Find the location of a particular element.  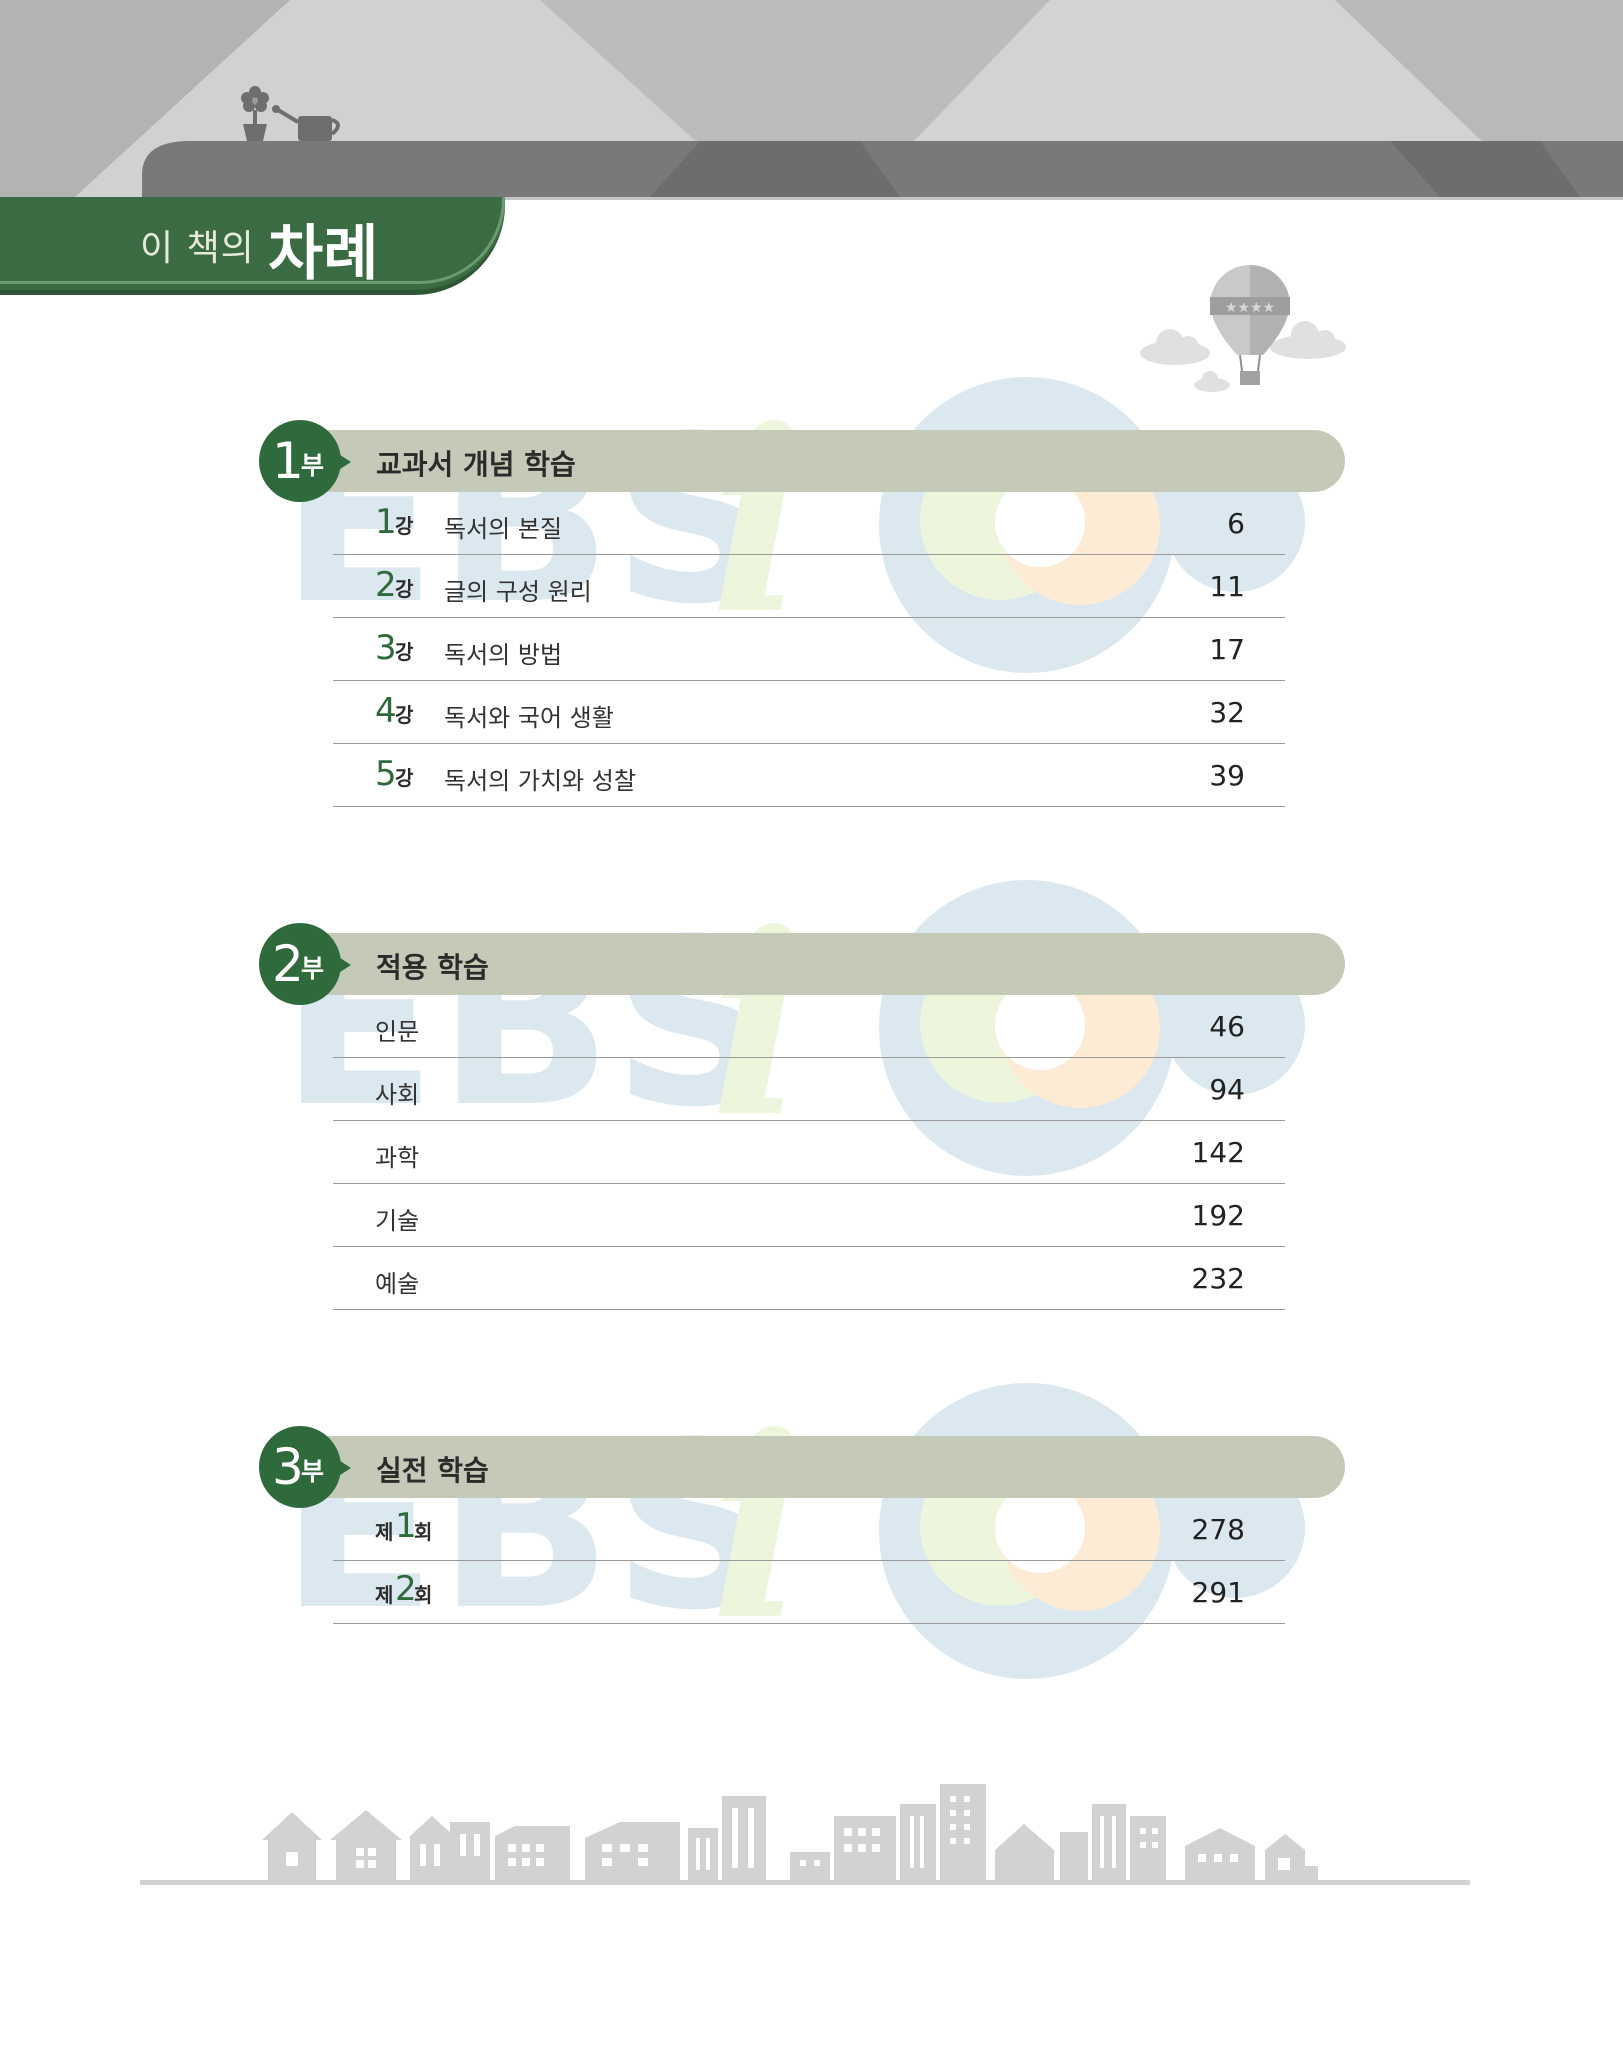

lecture-number: 2 is located at coordinates (386, 585).